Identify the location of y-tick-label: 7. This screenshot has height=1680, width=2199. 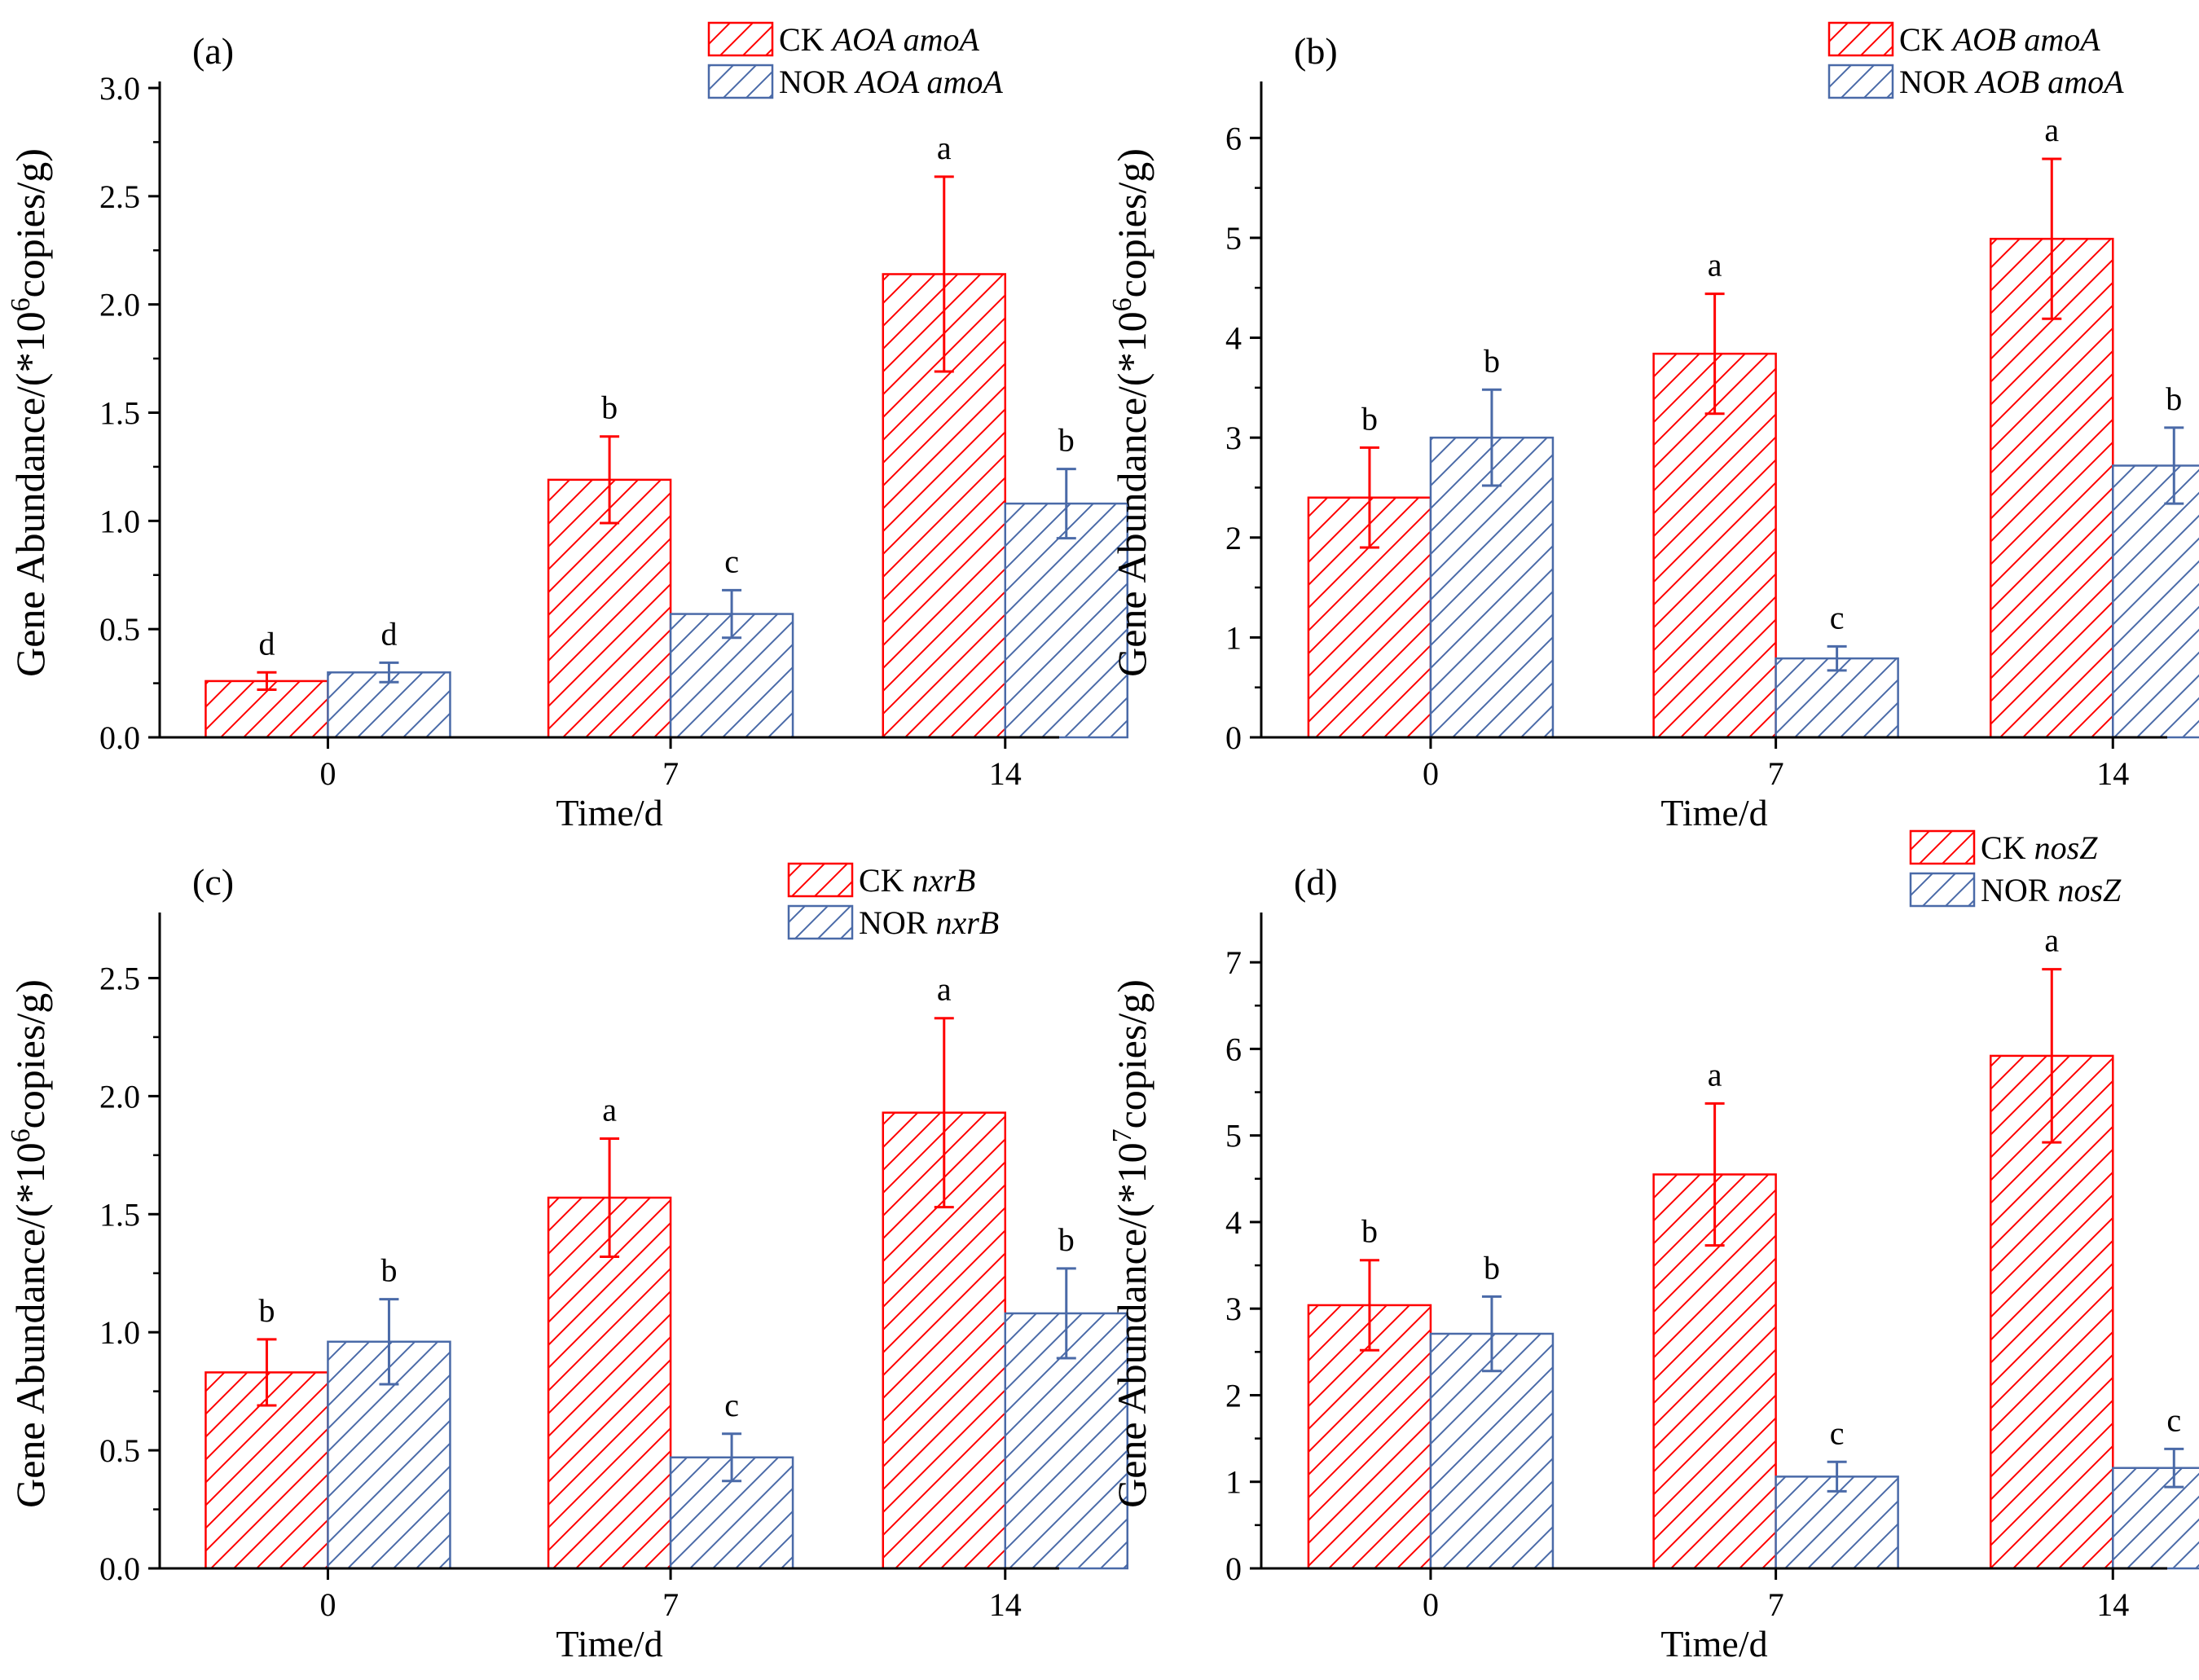
(1233, 963).